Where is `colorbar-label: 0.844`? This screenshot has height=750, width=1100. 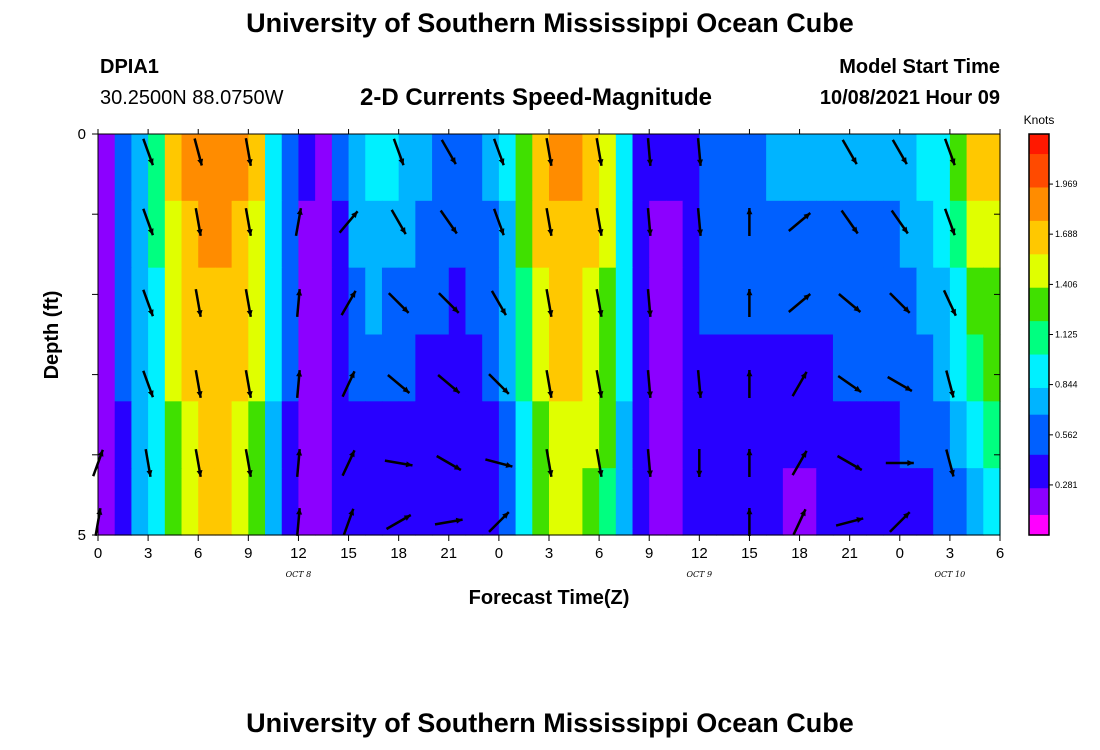
colorbar-label: 0.844 is located at coordinates (1066, 385).